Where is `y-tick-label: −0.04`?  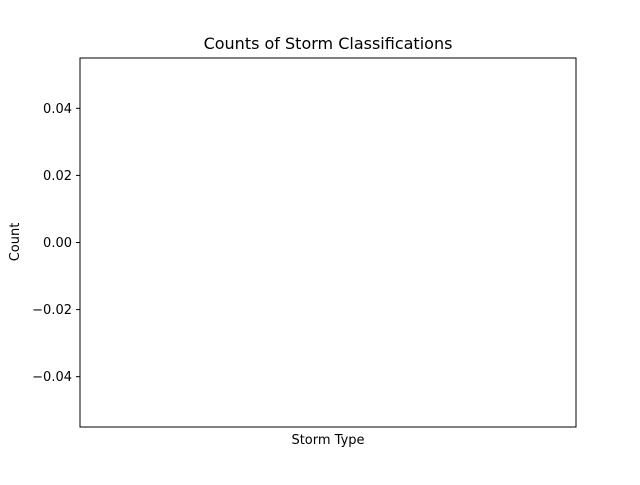 y-tick-label: −0.04 is located at coordinates (52, 377).